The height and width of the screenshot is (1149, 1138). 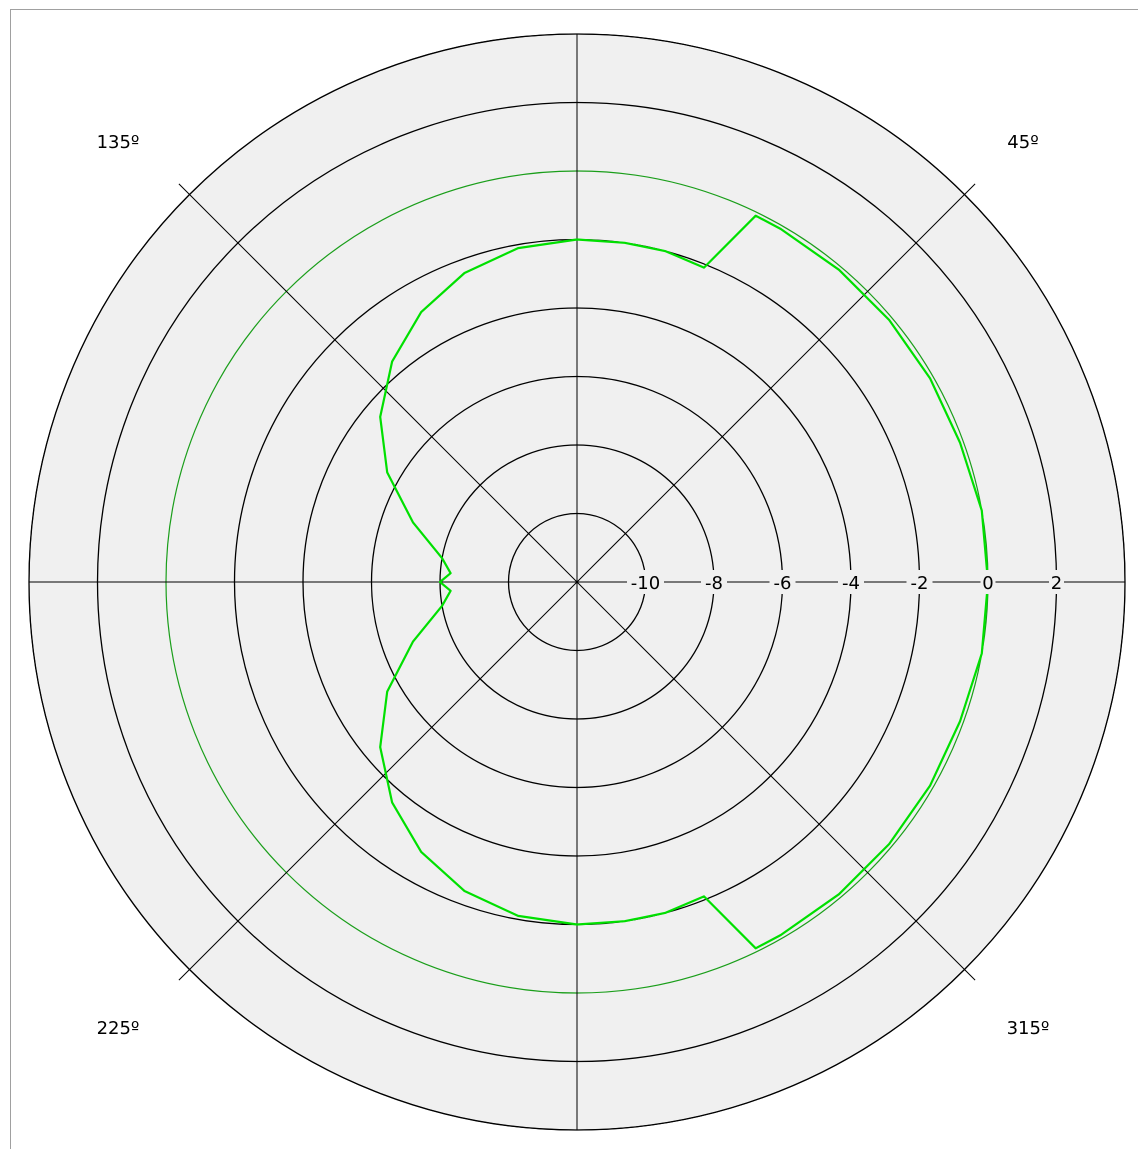 What do you see at coordinates (1056, 583) in the screenshot?
I see `radial-tick-label: 2` at bounding box center [1056, 583].